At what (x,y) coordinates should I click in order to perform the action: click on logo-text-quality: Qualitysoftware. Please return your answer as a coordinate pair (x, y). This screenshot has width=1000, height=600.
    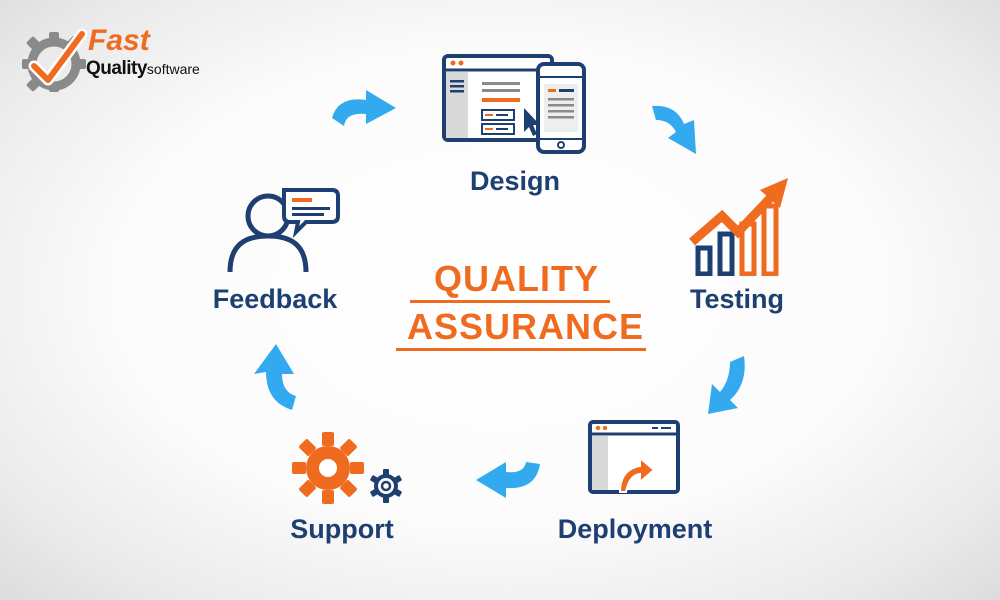
    Looking at the image, I should click on (143, 69).